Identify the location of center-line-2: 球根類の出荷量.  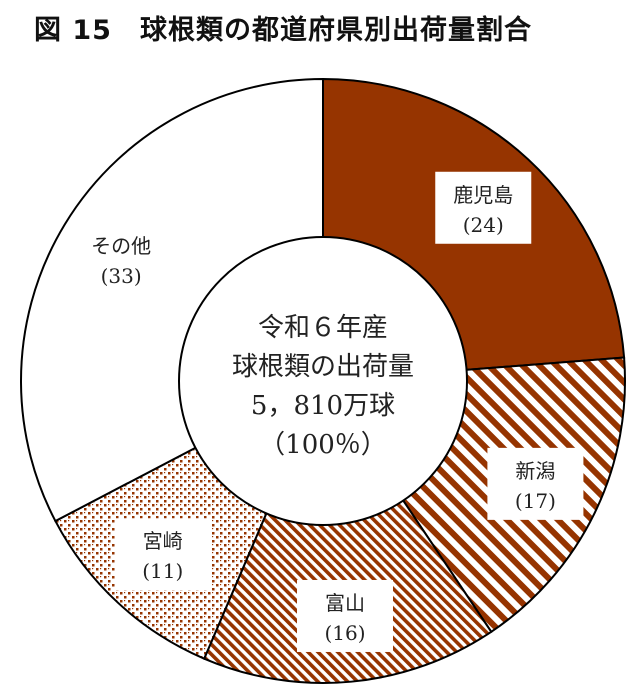
(323, 367).